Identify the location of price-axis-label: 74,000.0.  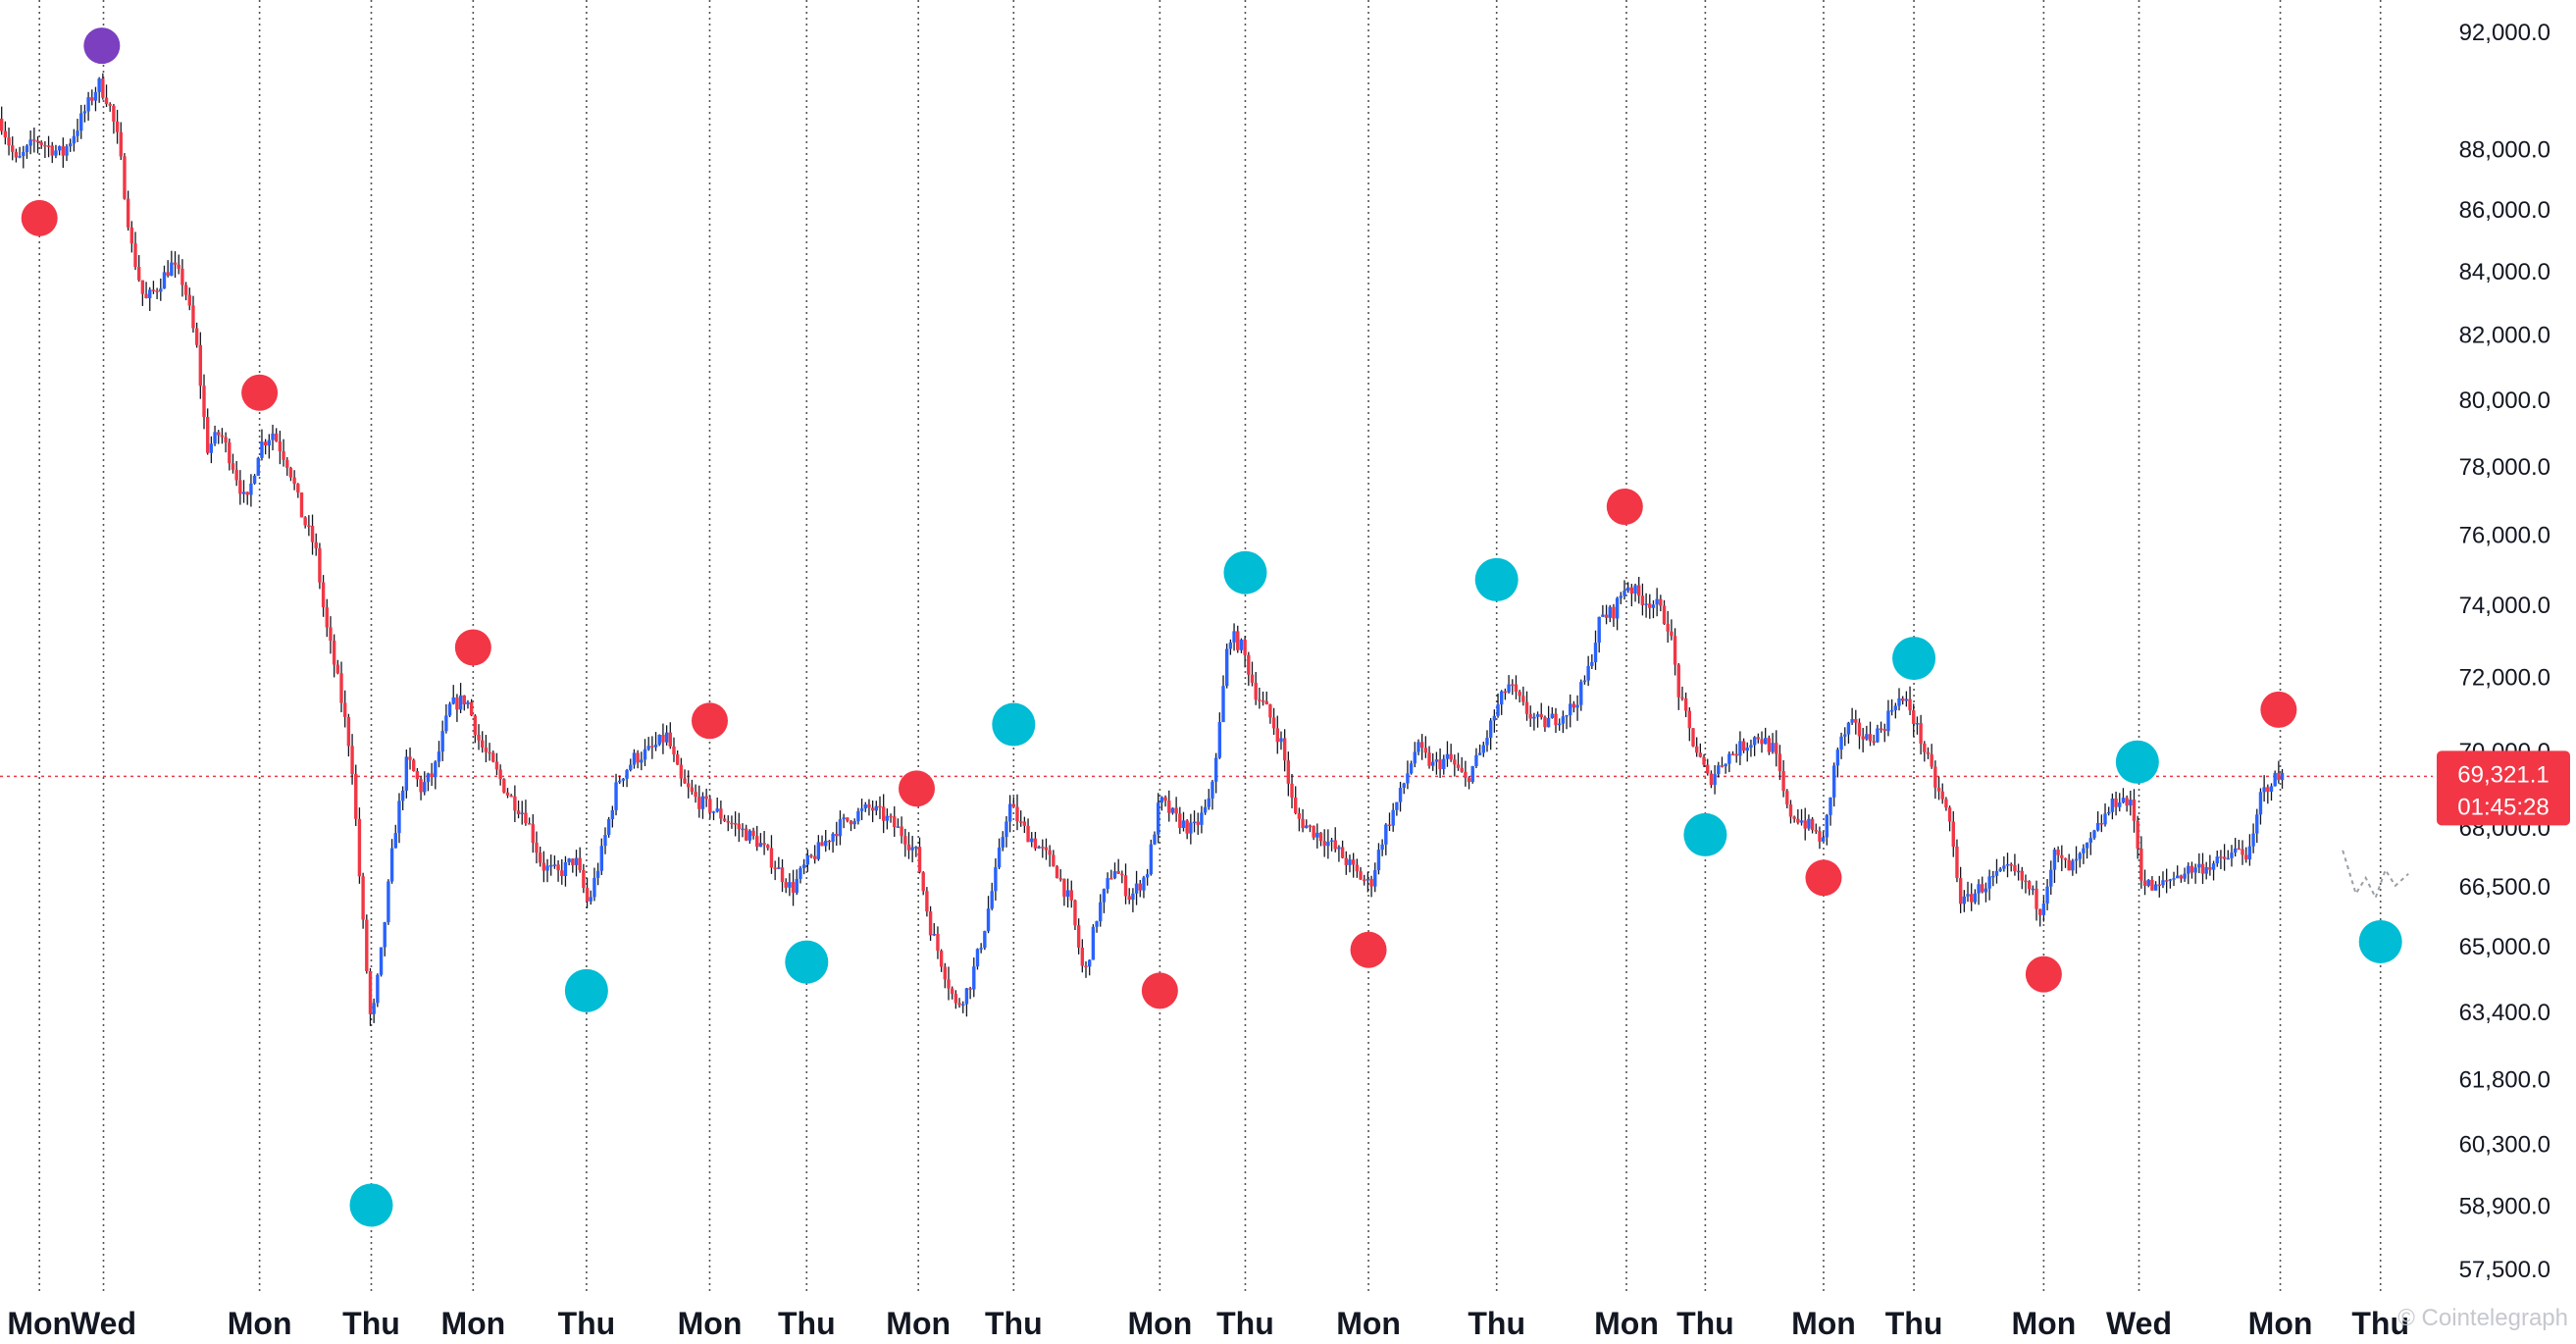
(2504, 606).